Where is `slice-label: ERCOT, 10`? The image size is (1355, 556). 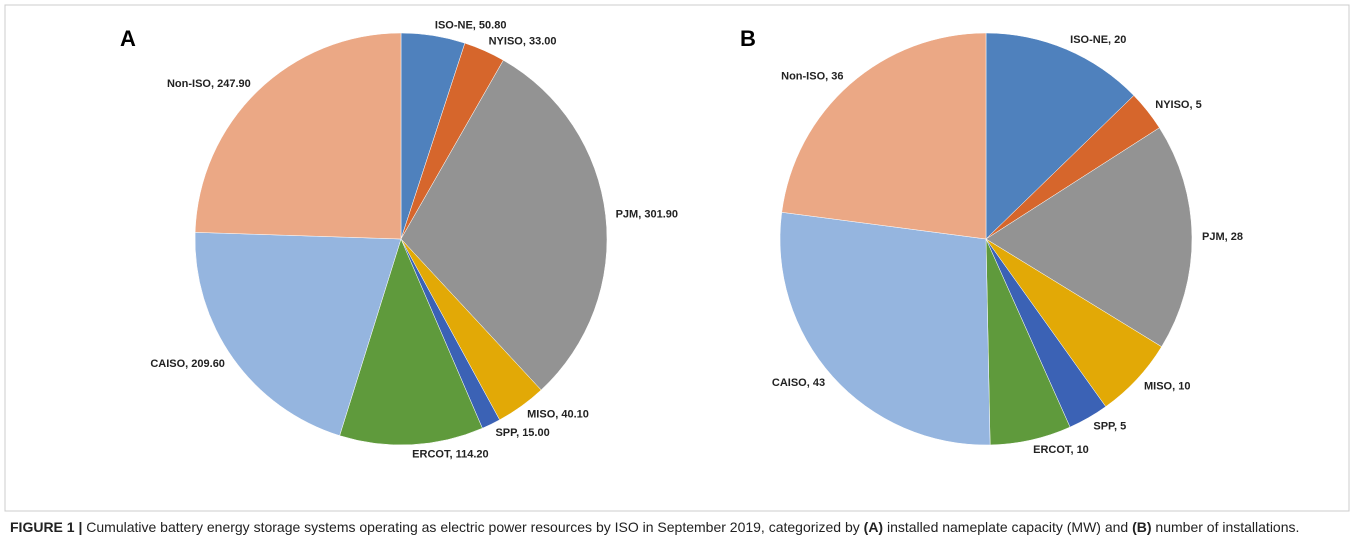 slice-label: ERCOT, 10 is located at coordinates (1061, 450).